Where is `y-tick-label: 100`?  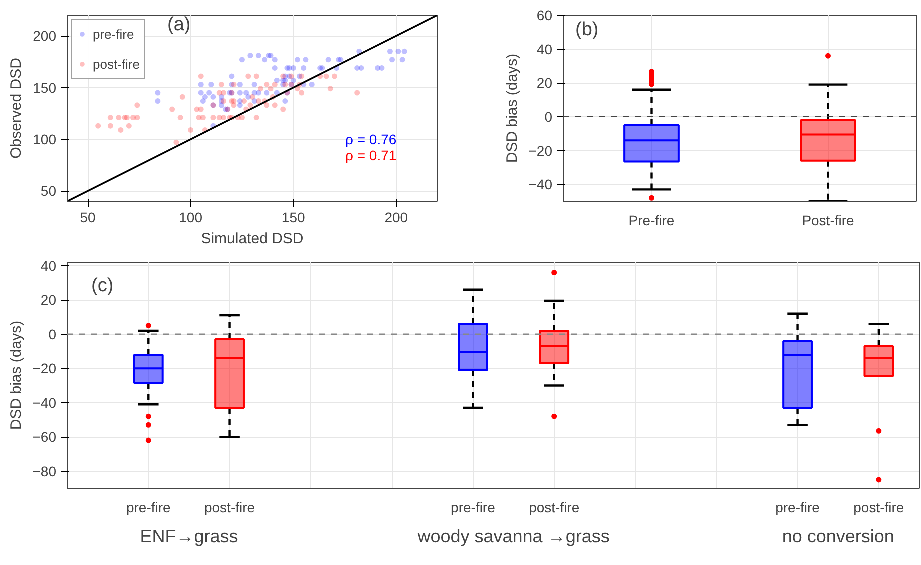
y-tick-label: 100 is located at coordinates (45, 140).